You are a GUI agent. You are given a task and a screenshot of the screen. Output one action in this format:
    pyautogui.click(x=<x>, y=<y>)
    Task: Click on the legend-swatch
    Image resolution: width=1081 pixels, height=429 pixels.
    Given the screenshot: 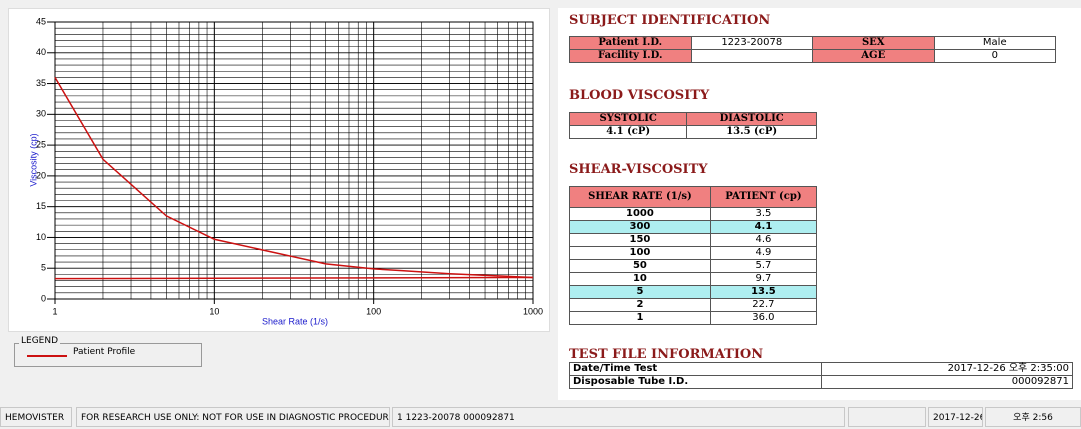 What is the action you would take?
    pyautogui.click(x=47, y=356)
    